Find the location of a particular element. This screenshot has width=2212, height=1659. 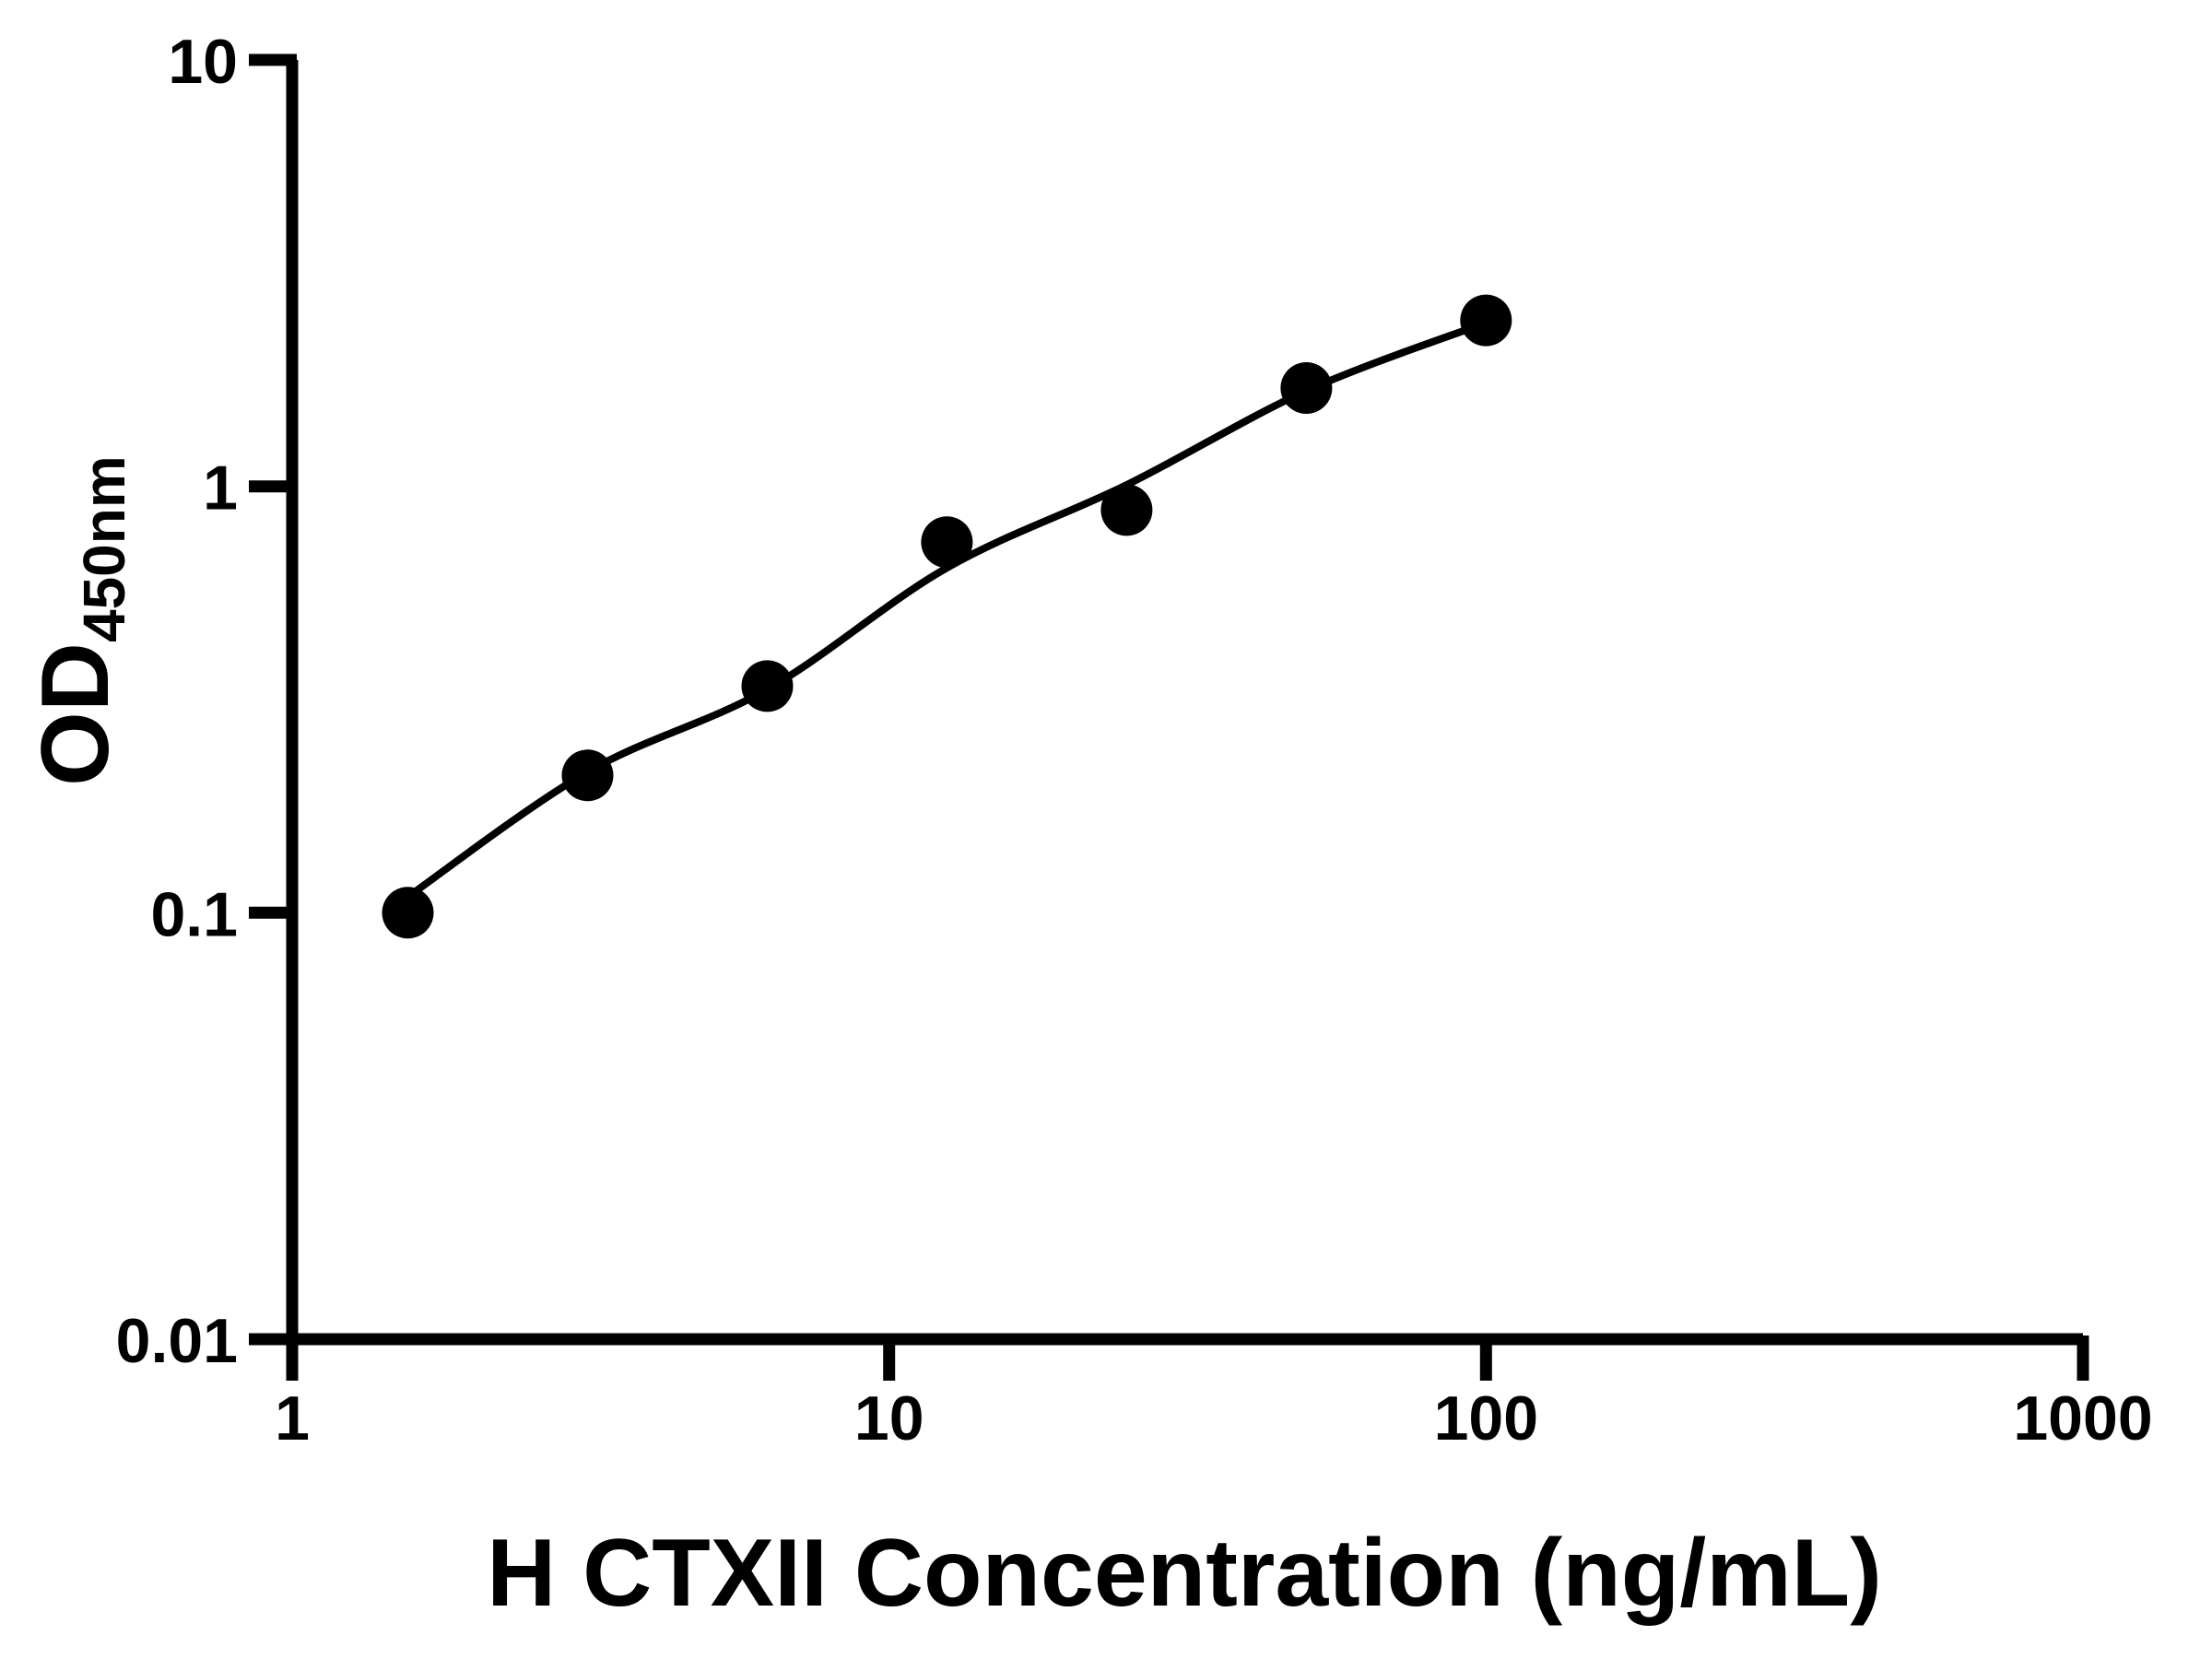

y-axis-title-main: OD is located at coordinates (75, 714).